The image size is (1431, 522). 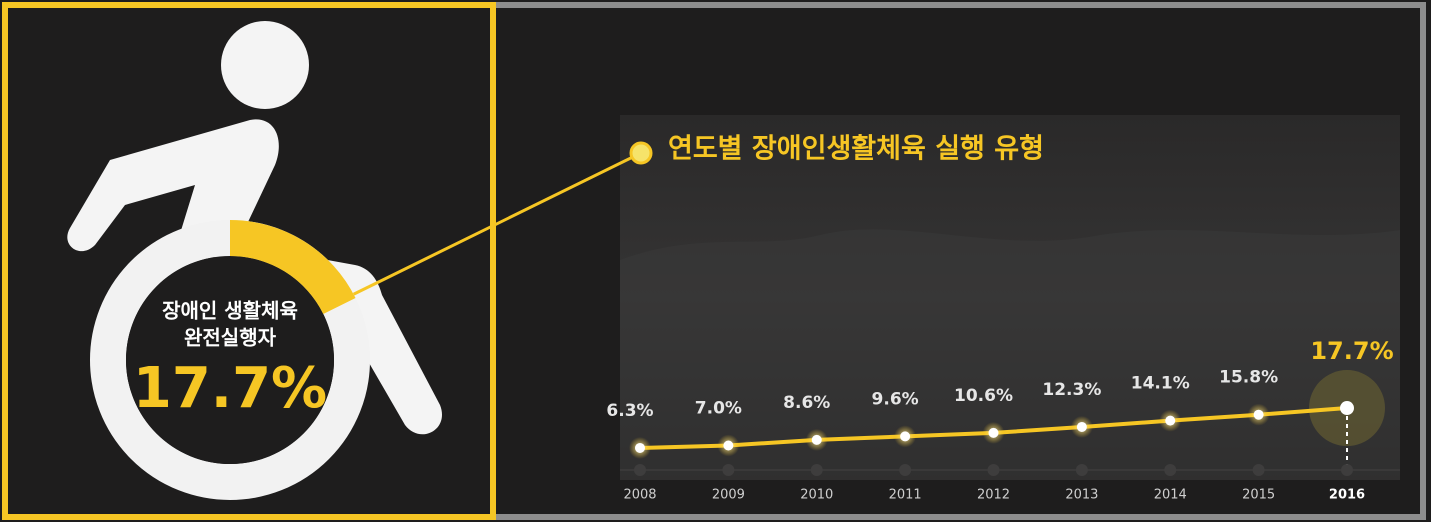 I want to click on donut-center, so click(x=230, y=360).